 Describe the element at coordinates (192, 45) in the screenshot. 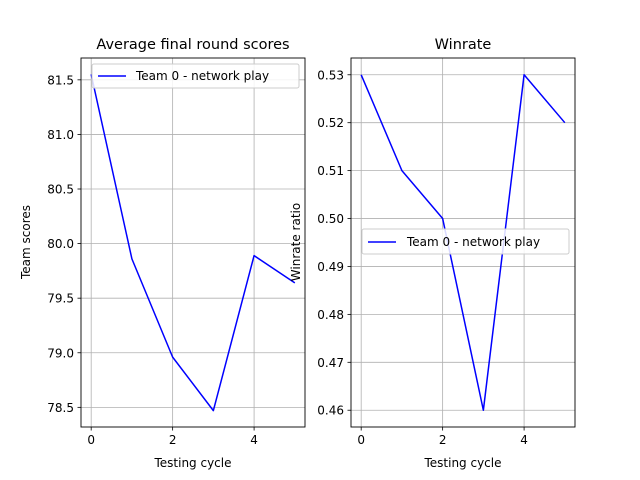

I see `scores-chart-title: Average final round scores` at that location.